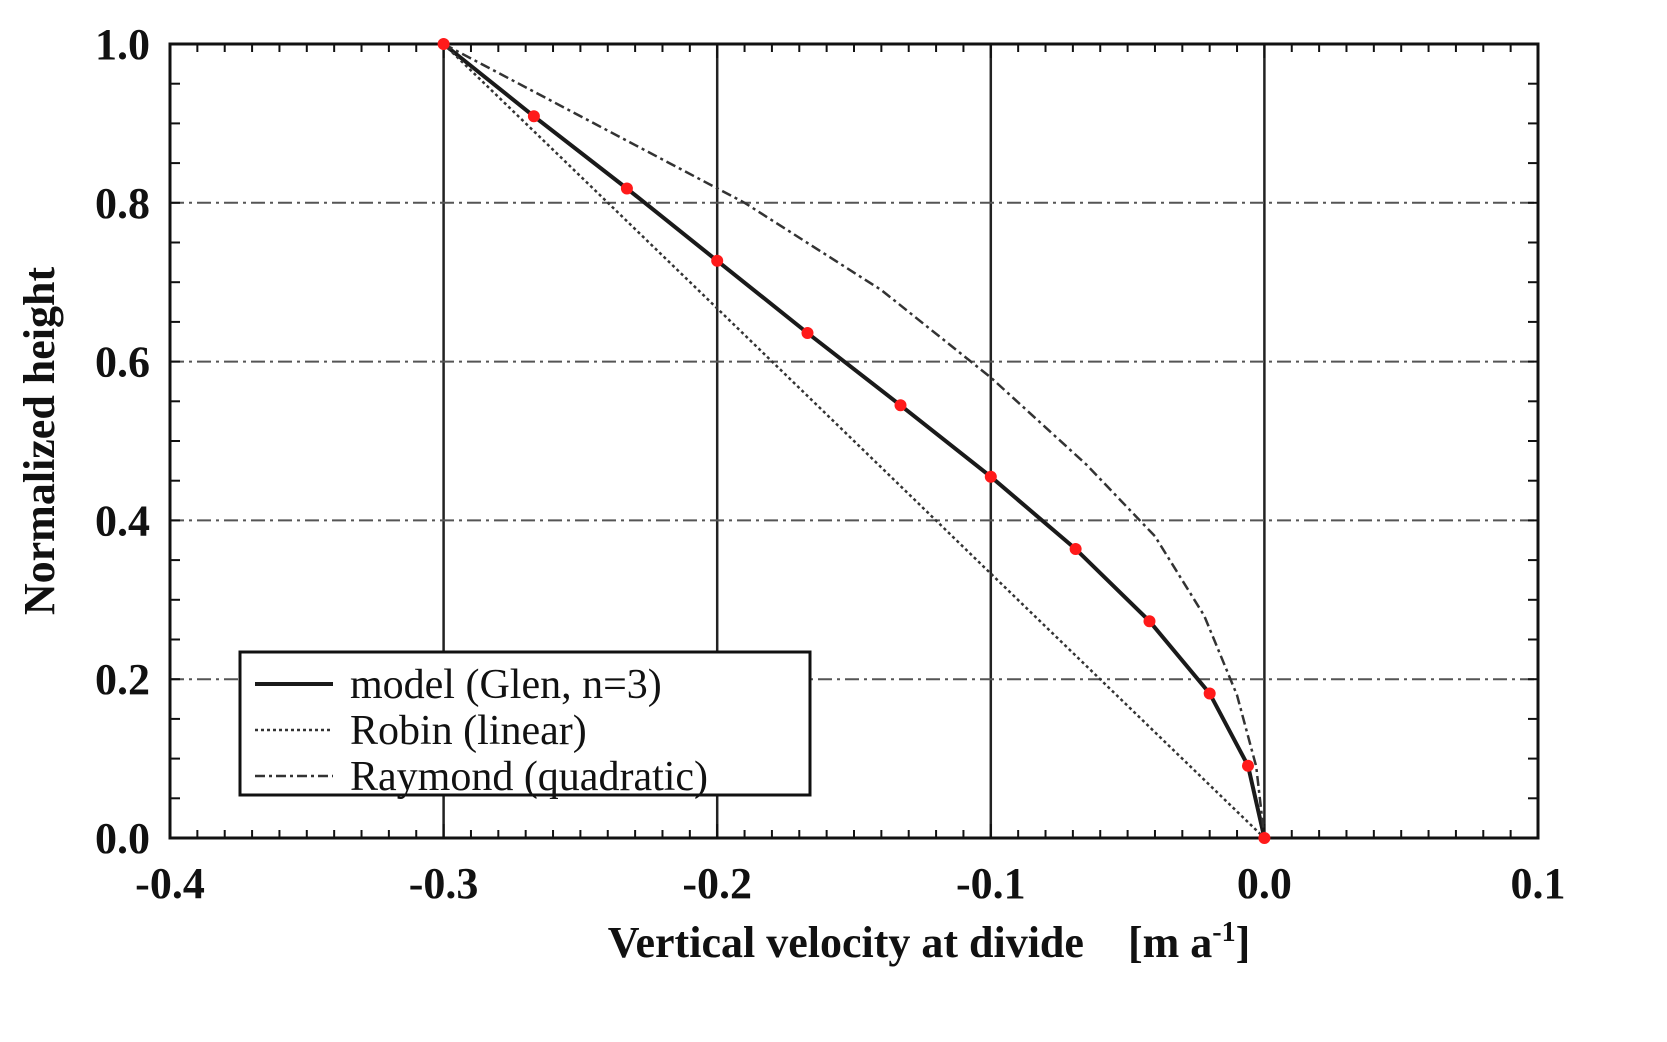  Describe the element at coordinates (529, 777) in the screenshot. I see `legend-label-2: Raymond (quadratic)` at that location.